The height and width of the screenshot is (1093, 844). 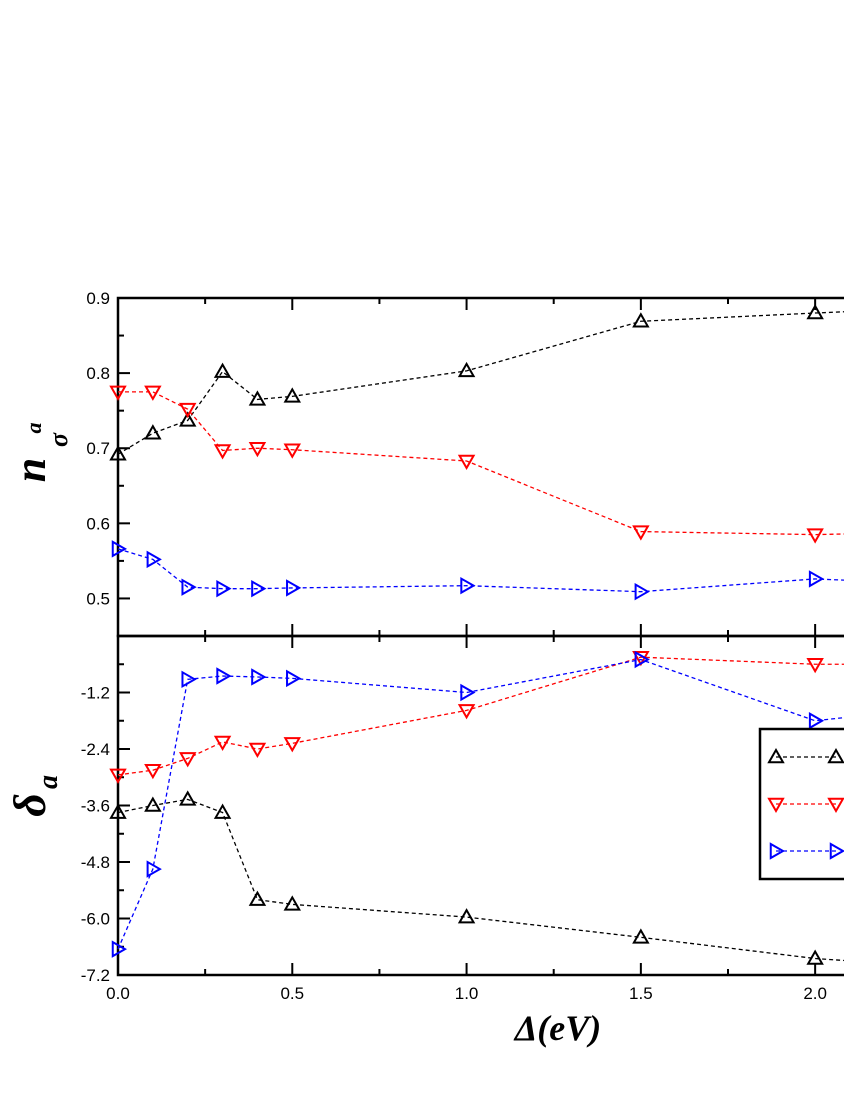 What do you see at coordinates (815, 993) in the screenshot?
I see `xtick-label: 2.0` at bounding box center [815, 993].